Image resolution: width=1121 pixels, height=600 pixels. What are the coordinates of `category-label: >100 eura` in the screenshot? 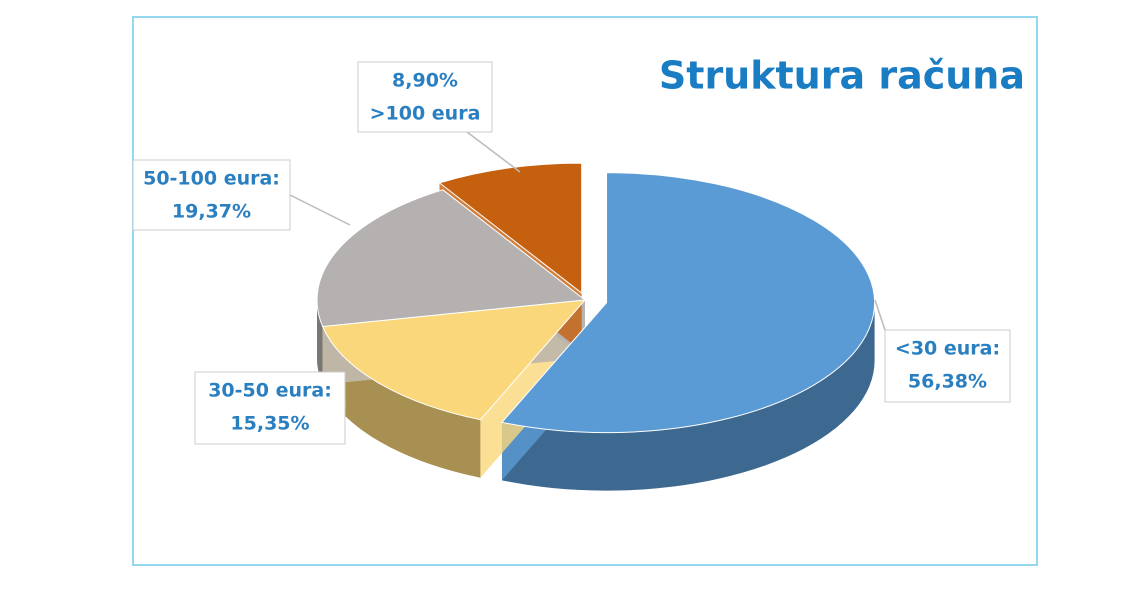 It's located at (425, 114).